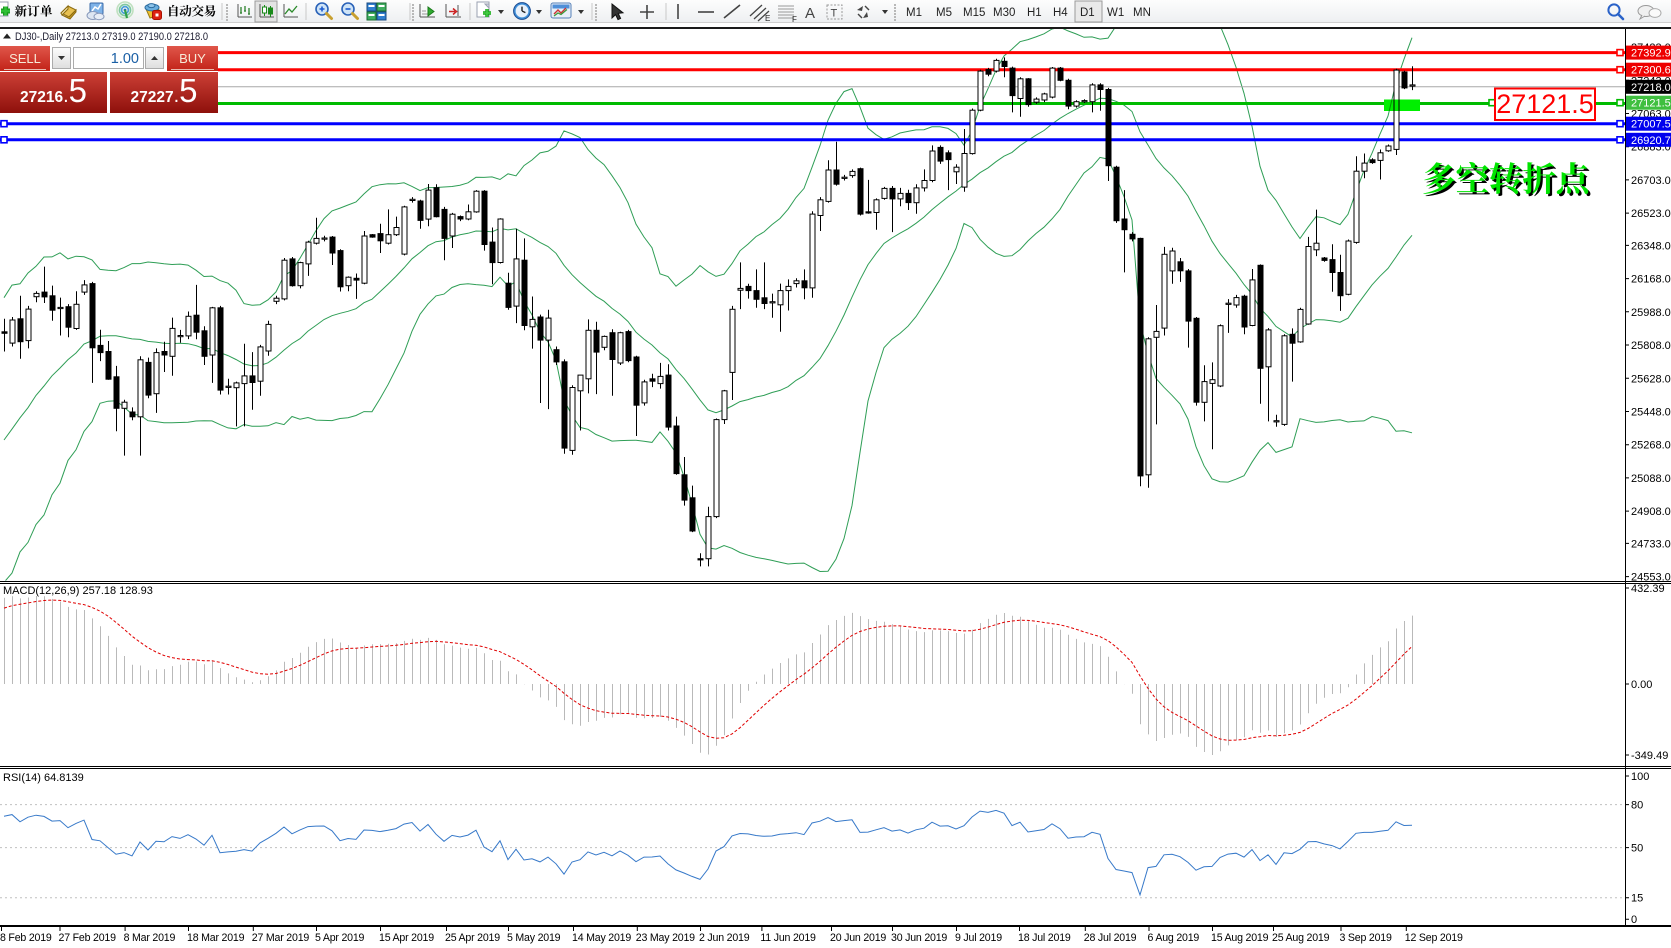  Describe the element at coordinates (1087, 13) in the screenshot. I see `svg-text: D1` at that location.